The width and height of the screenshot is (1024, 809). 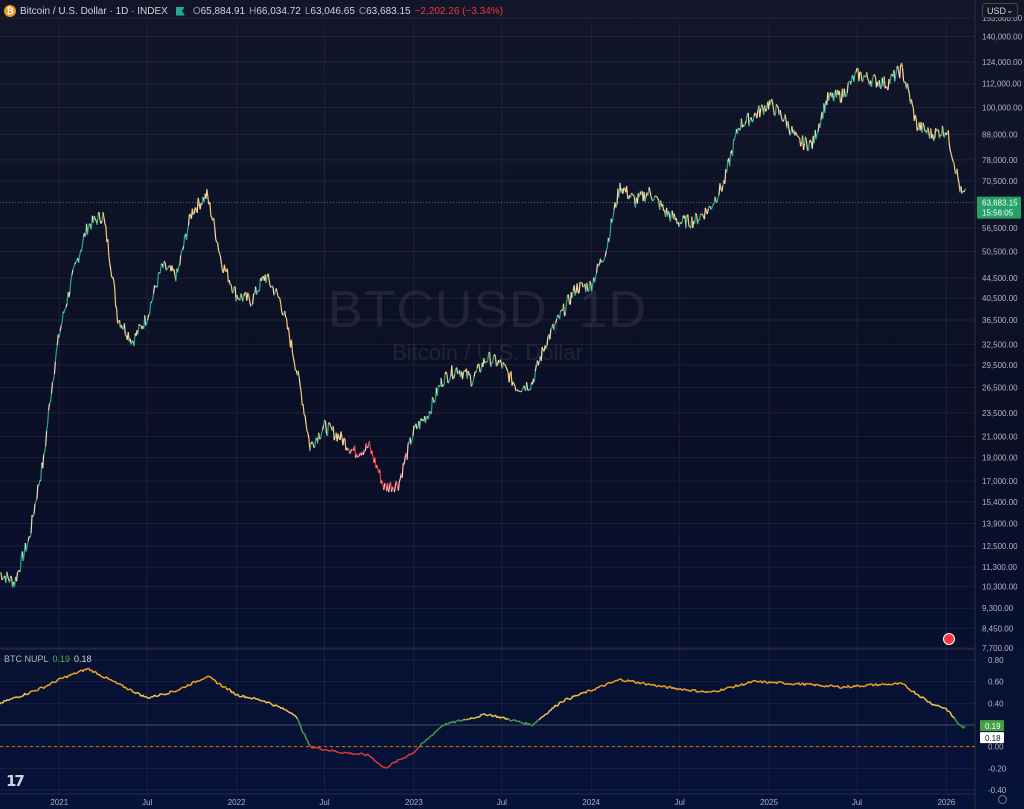 I want to click on x-tick-label: 2021, so click(x=59, y=802).